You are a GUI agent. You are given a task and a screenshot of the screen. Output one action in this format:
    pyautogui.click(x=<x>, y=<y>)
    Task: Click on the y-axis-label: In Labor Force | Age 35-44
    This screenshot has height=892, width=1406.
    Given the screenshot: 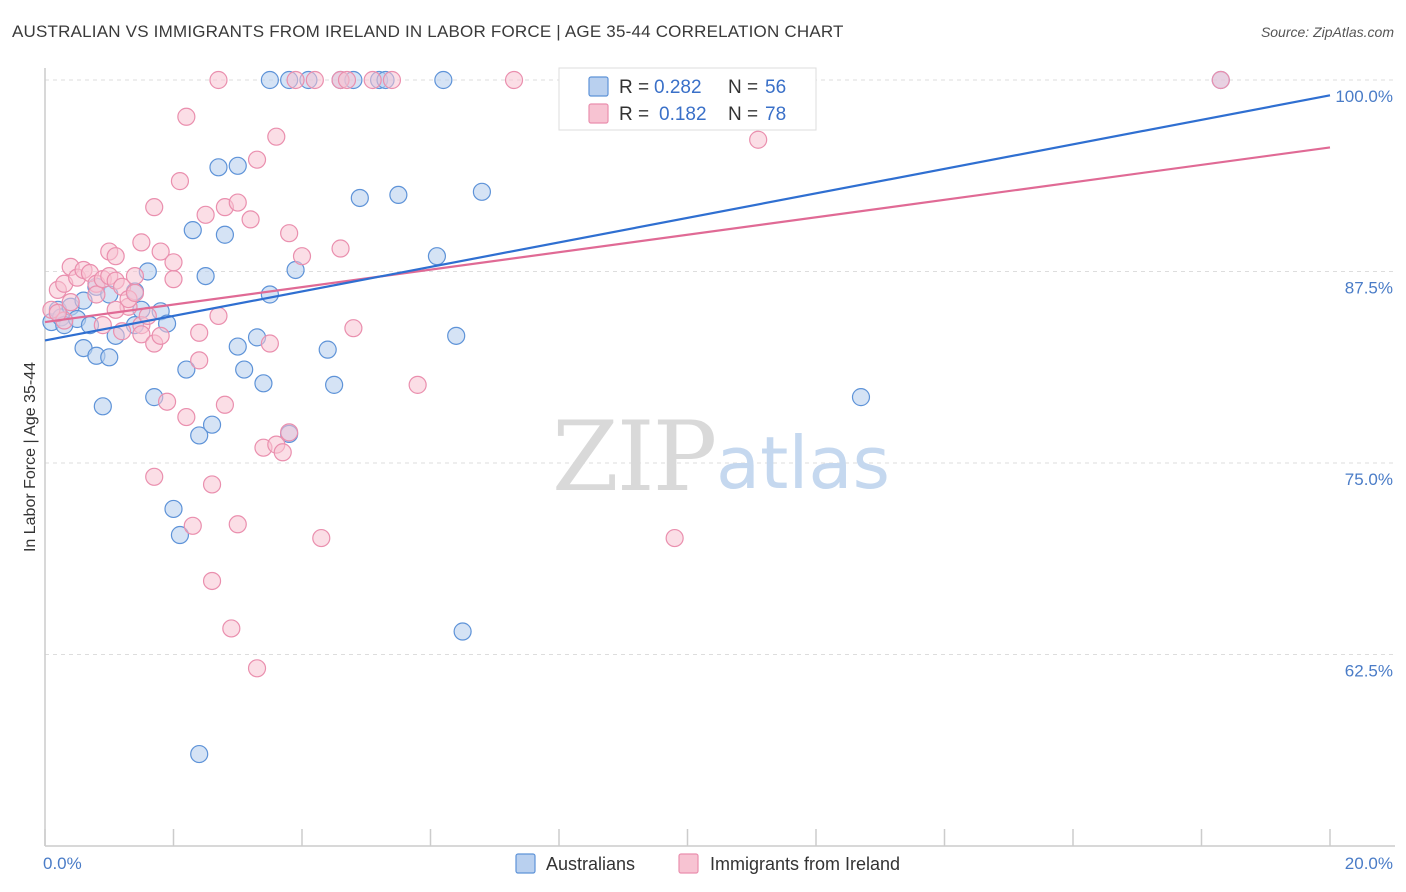 What is the action you would take?
    pyautogui.click(x=30, y=457)
    